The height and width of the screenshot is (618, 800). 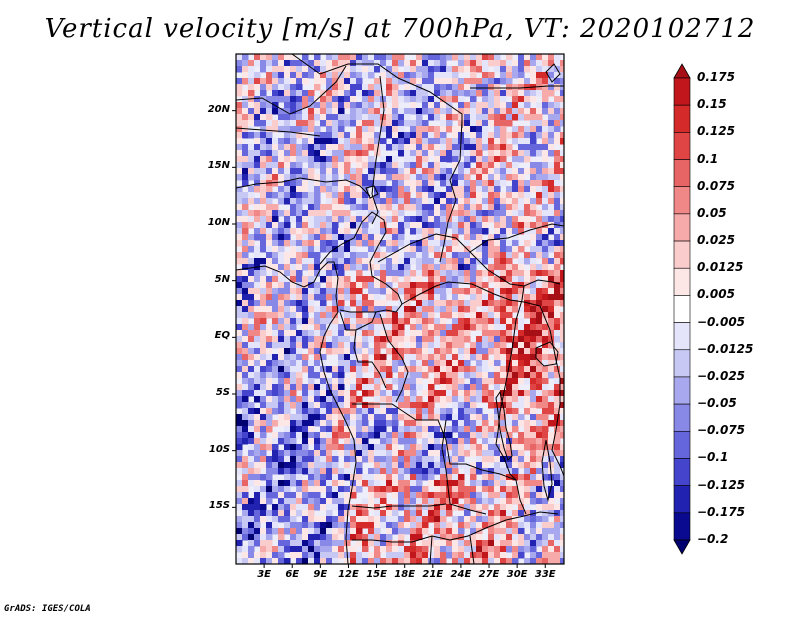 What do you see at coordinates (721, 321) in the screenshot?
I see `colorbar-label: −0.005` at bounding box center [721, 321].